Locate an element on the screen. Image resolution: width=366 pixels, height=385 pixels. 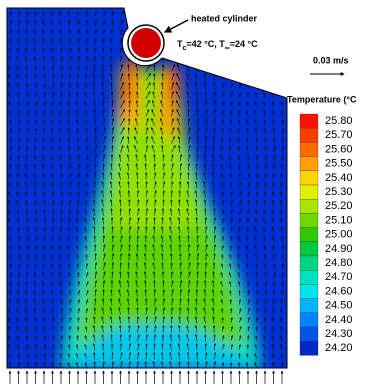
cylinder is located at coordinates (146, 43).